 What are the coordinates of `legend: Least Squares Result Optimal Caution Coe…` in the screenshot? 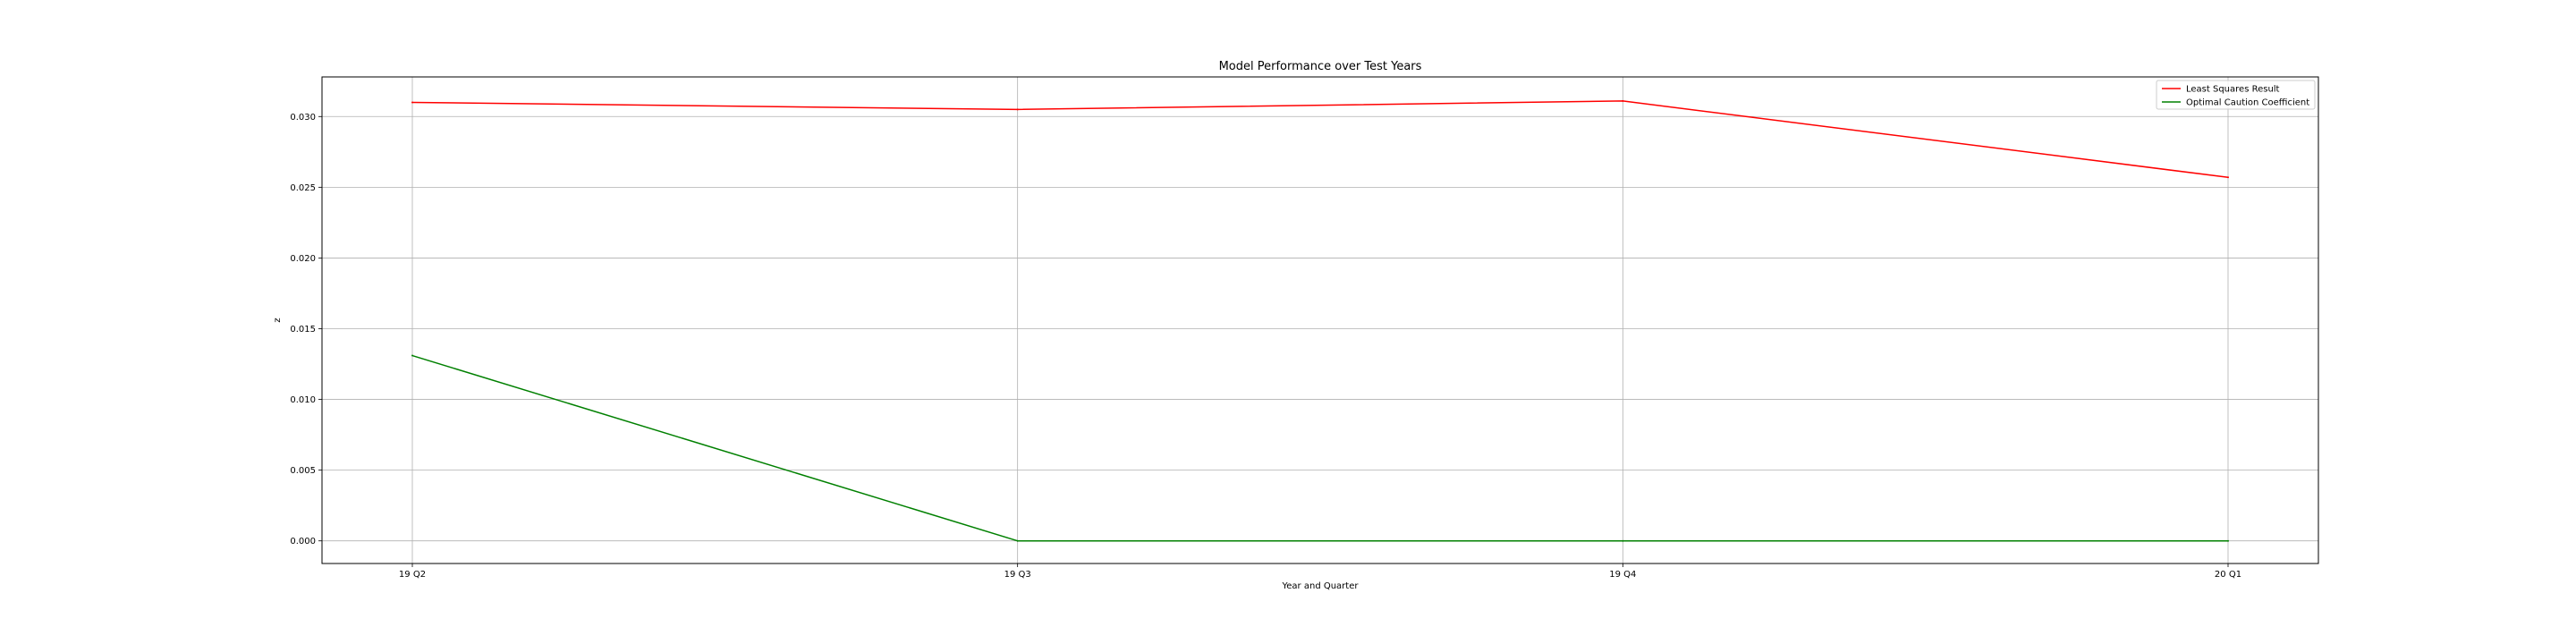 It's located at (2236, 95).